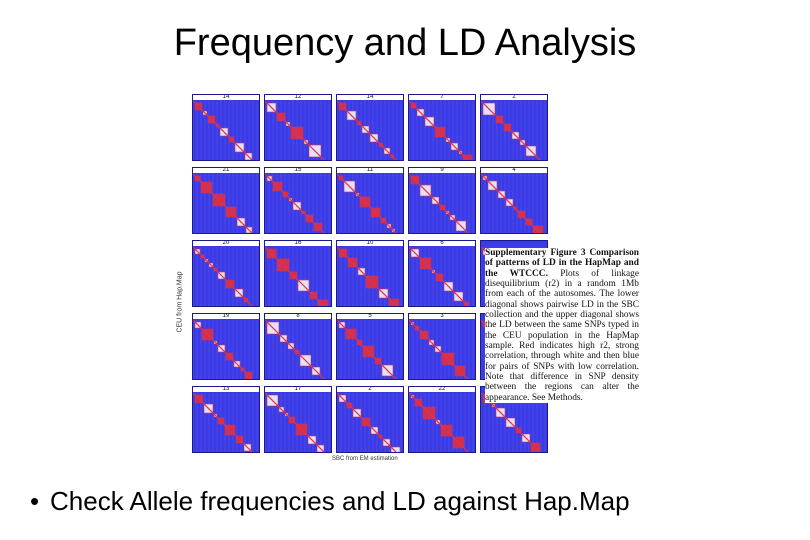 This screenshot has height=540, width=810. Describe the element at coordinates (226, 170) in the screenshot. I see `panel-label: 21` at that location.